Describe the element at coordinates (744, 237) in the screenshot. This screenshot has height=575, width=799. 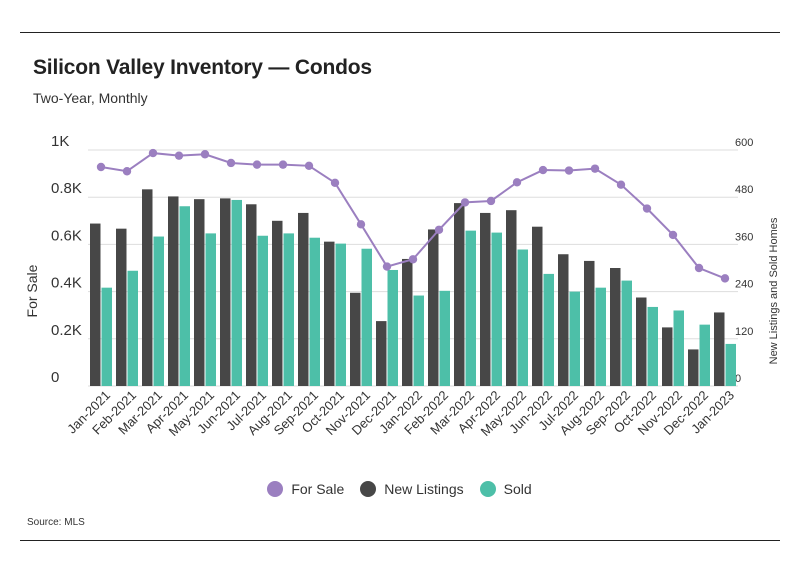
I see `right-tick-label: 360` at that location.